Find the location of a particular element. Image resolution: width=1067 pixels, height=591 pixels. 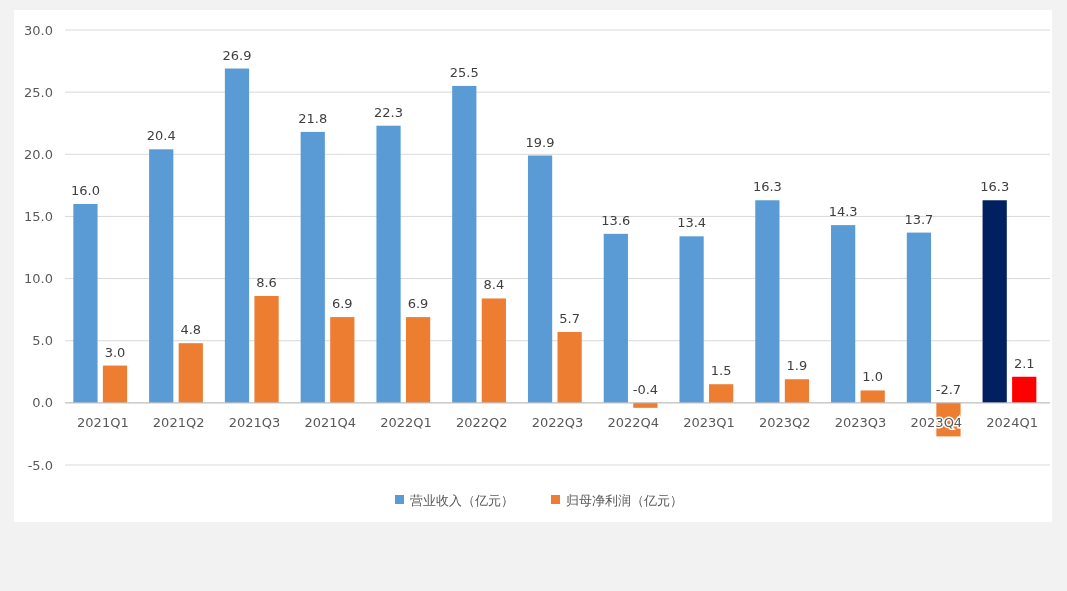

y-tick-label: 5.0 is located at coordinates (42, 341).